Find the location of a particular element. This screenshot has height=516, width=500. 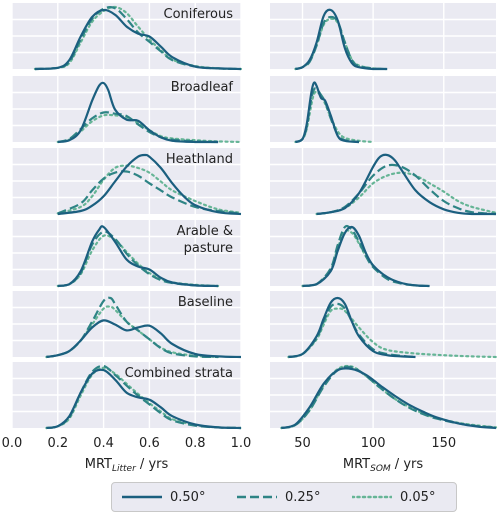

panel-label-line: Broadleaf is located at coordinates (202, 87).